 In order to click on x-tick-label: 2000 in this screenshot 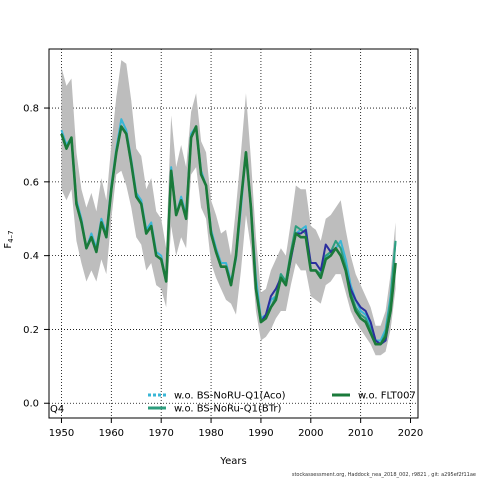, I will do `click(310, 433)`.